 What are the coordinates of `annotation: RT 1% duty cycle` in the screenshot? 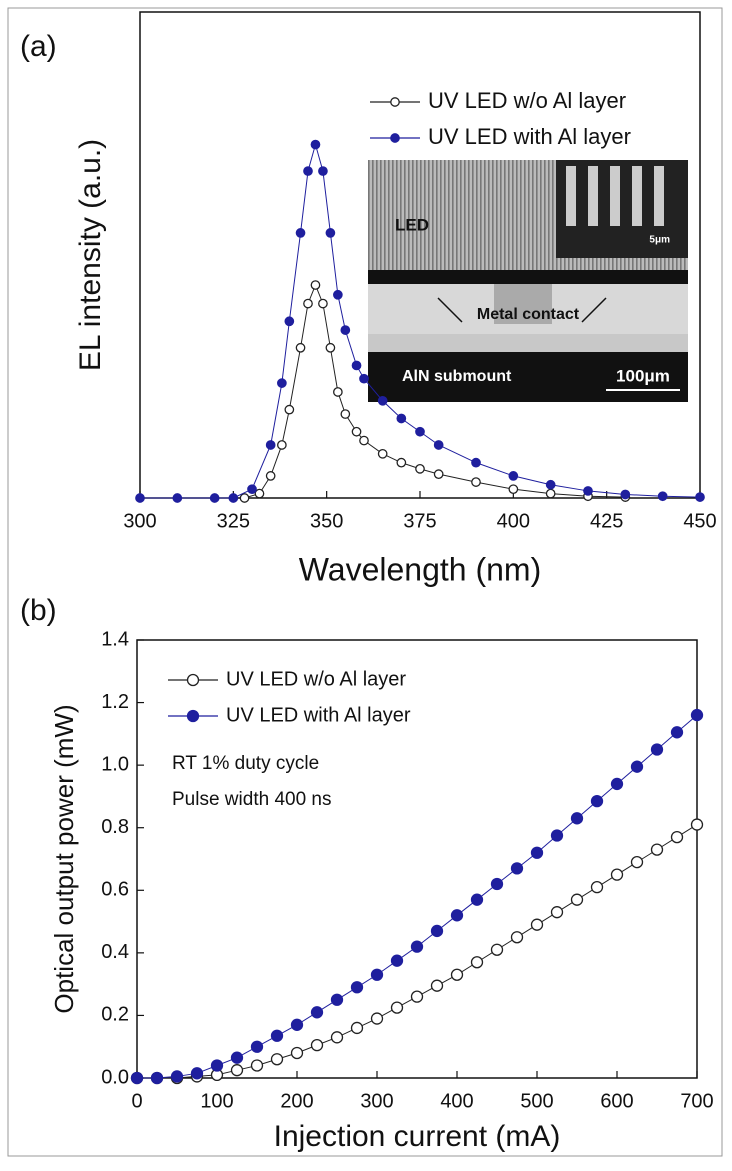 It's located at (245, 763).